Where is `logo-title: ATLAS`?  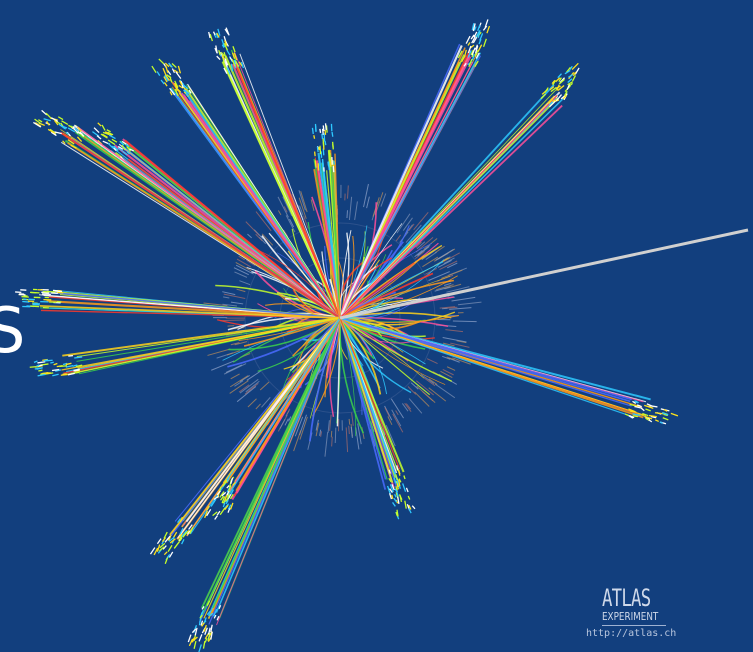 logo-title: ATLAS is located at coordinates (626, 598).